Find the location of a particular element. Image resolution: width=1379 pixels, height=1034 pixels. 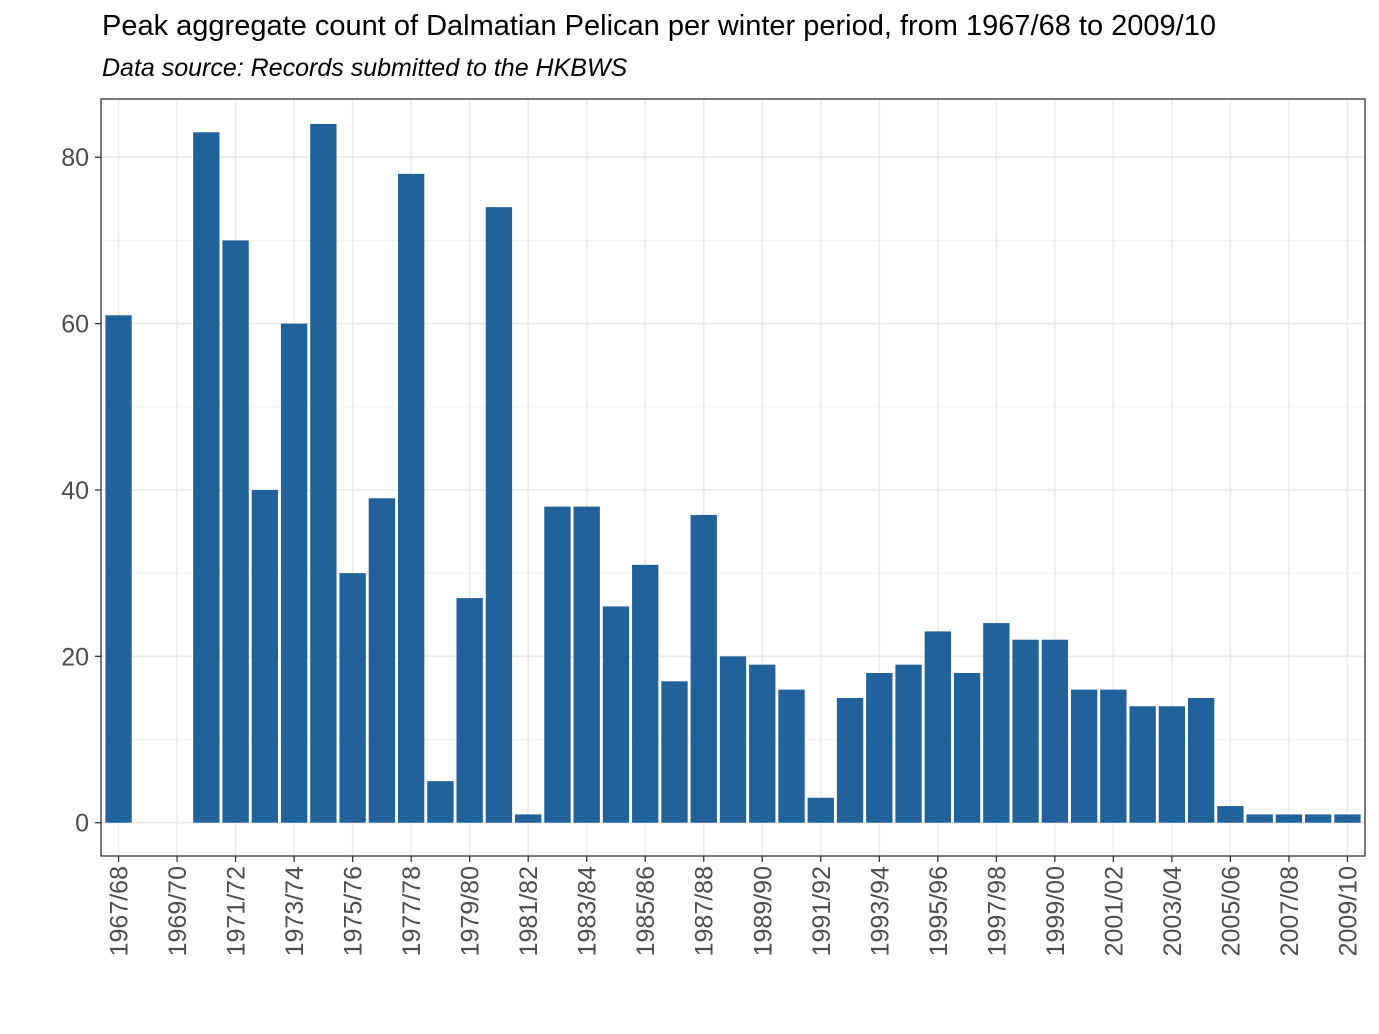

bar-1996/97 is located at coordinates (967, 747).